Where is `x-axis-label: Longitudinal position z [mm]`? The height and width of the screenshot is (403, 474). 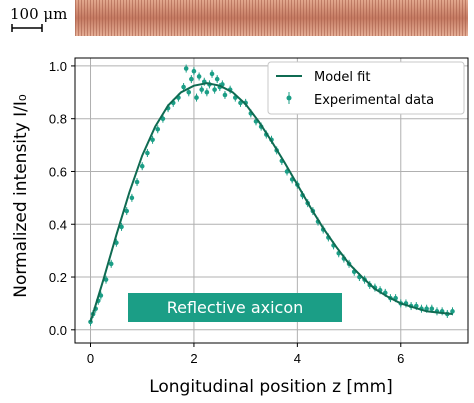 x-axis-label: Longitudinal position z [mm] is located at coordinates (271, 387).